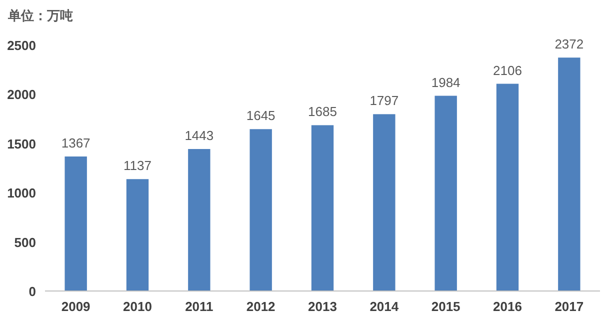 The height and width of the screenshot is (324, 606). What do you see at coordinates (21, 94) in the screenshot?
I see `y-tick-label: 2000` at bounding box center [21, 94].